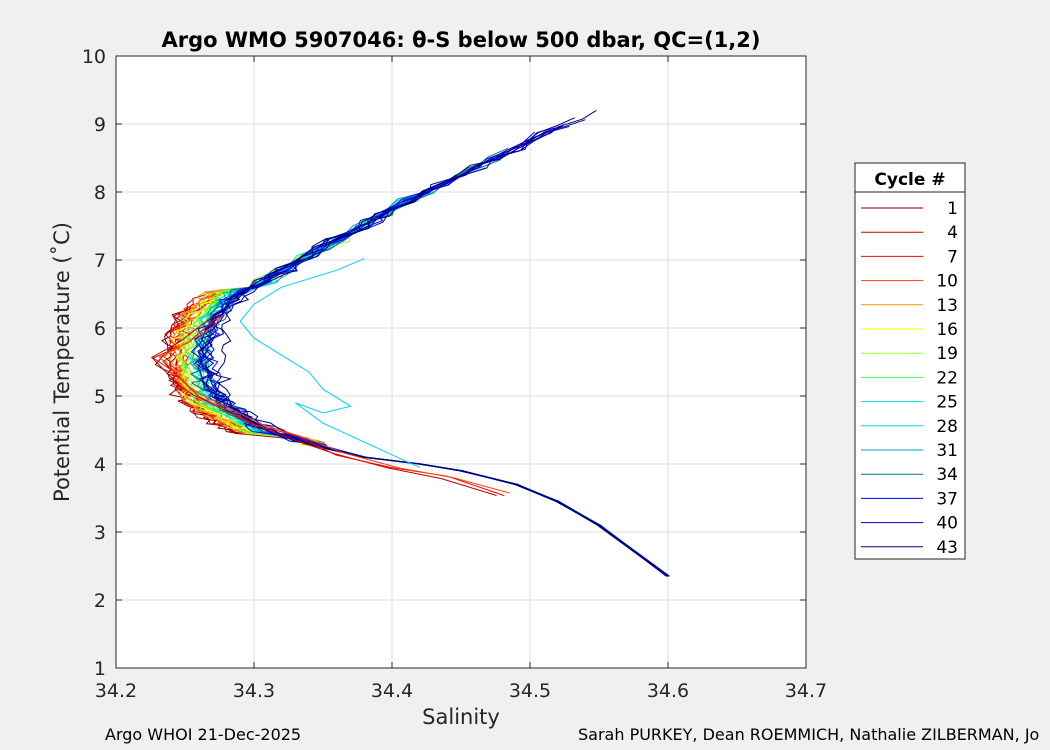 The width and height of the screenshot is (1050, 750). Describe the element at coordinates (62, 362) in the screenshot. I see `y-axis-label: Potential Temperature (˚C)` at that location.